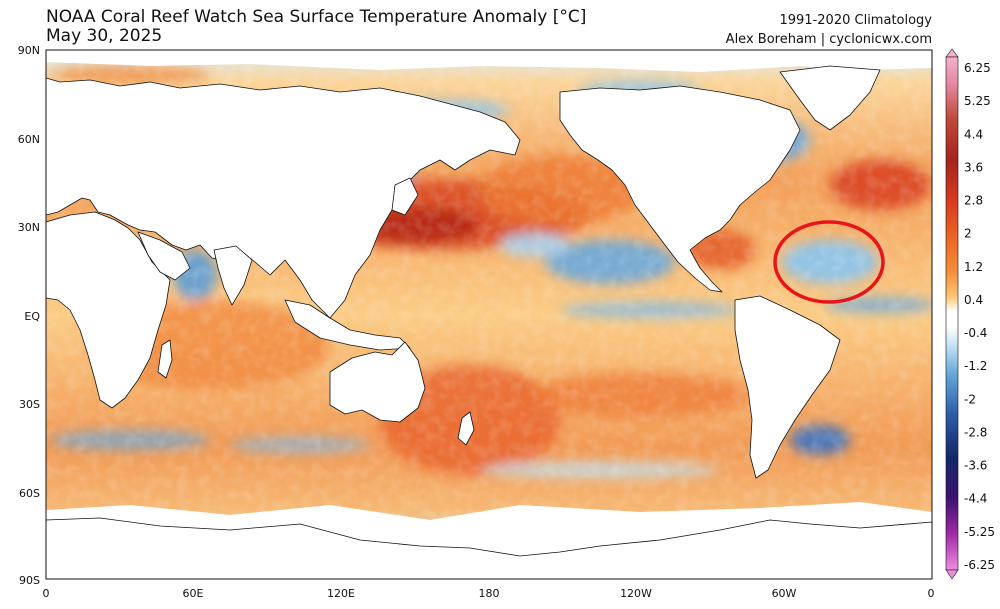  What do you see at coordinates (973, 167) in the screenshot?
I see `colorbar-label: 3.6` at bounding box center [973, 167].